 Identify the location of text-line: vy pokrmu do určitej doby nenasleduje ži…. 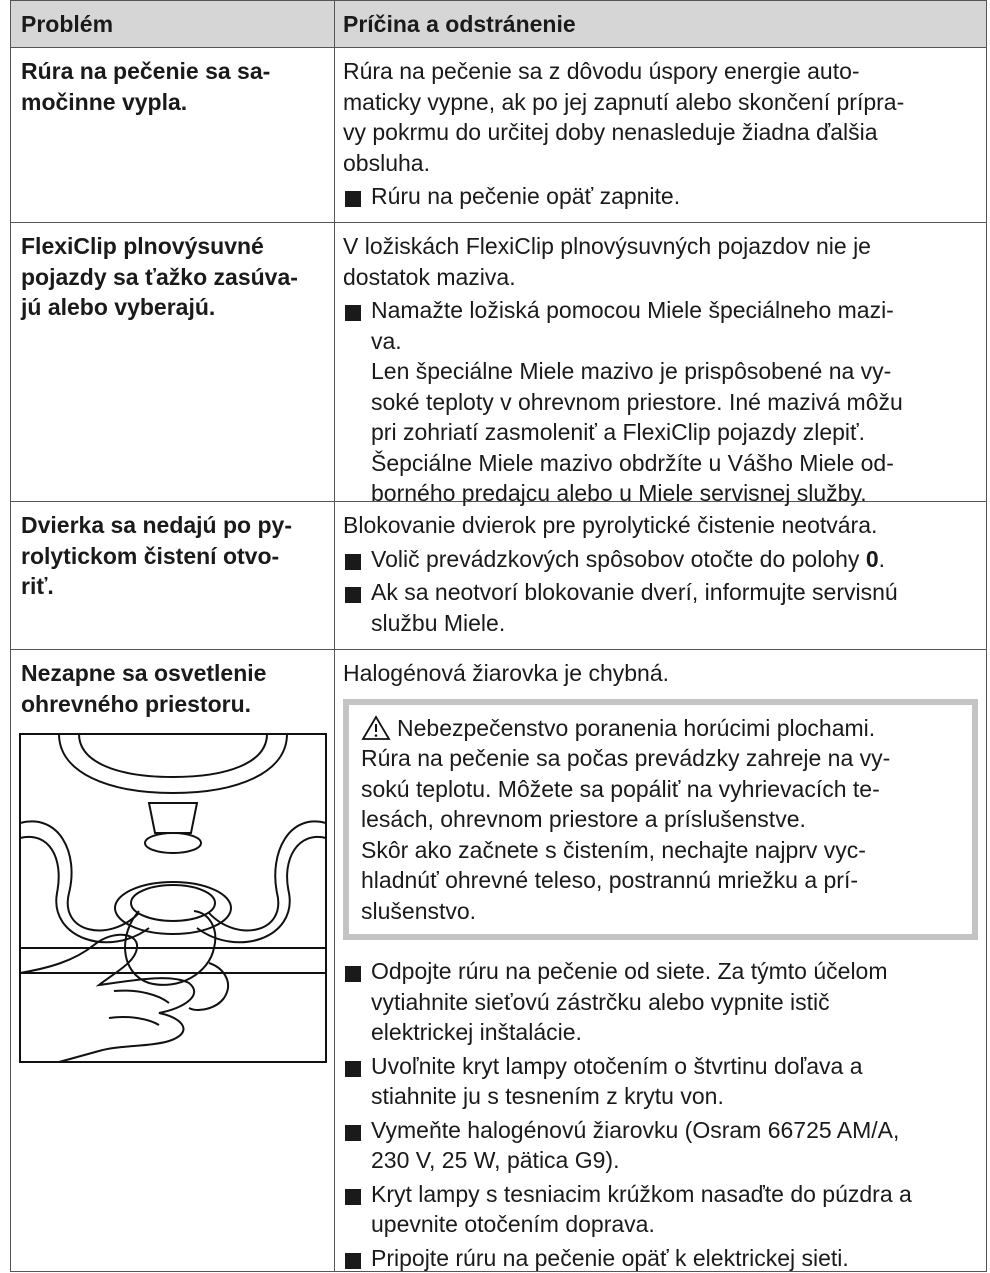
(660, 132).